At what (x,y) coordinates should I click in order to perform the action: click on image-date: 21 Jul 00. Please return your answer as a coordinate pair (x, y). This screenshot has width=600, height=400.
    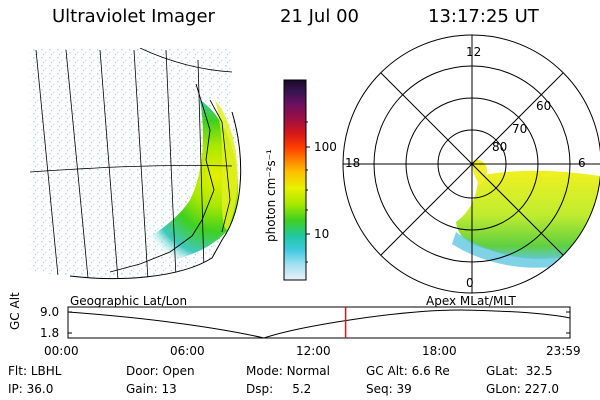
    Looking at the image, I should click on (319, 16).